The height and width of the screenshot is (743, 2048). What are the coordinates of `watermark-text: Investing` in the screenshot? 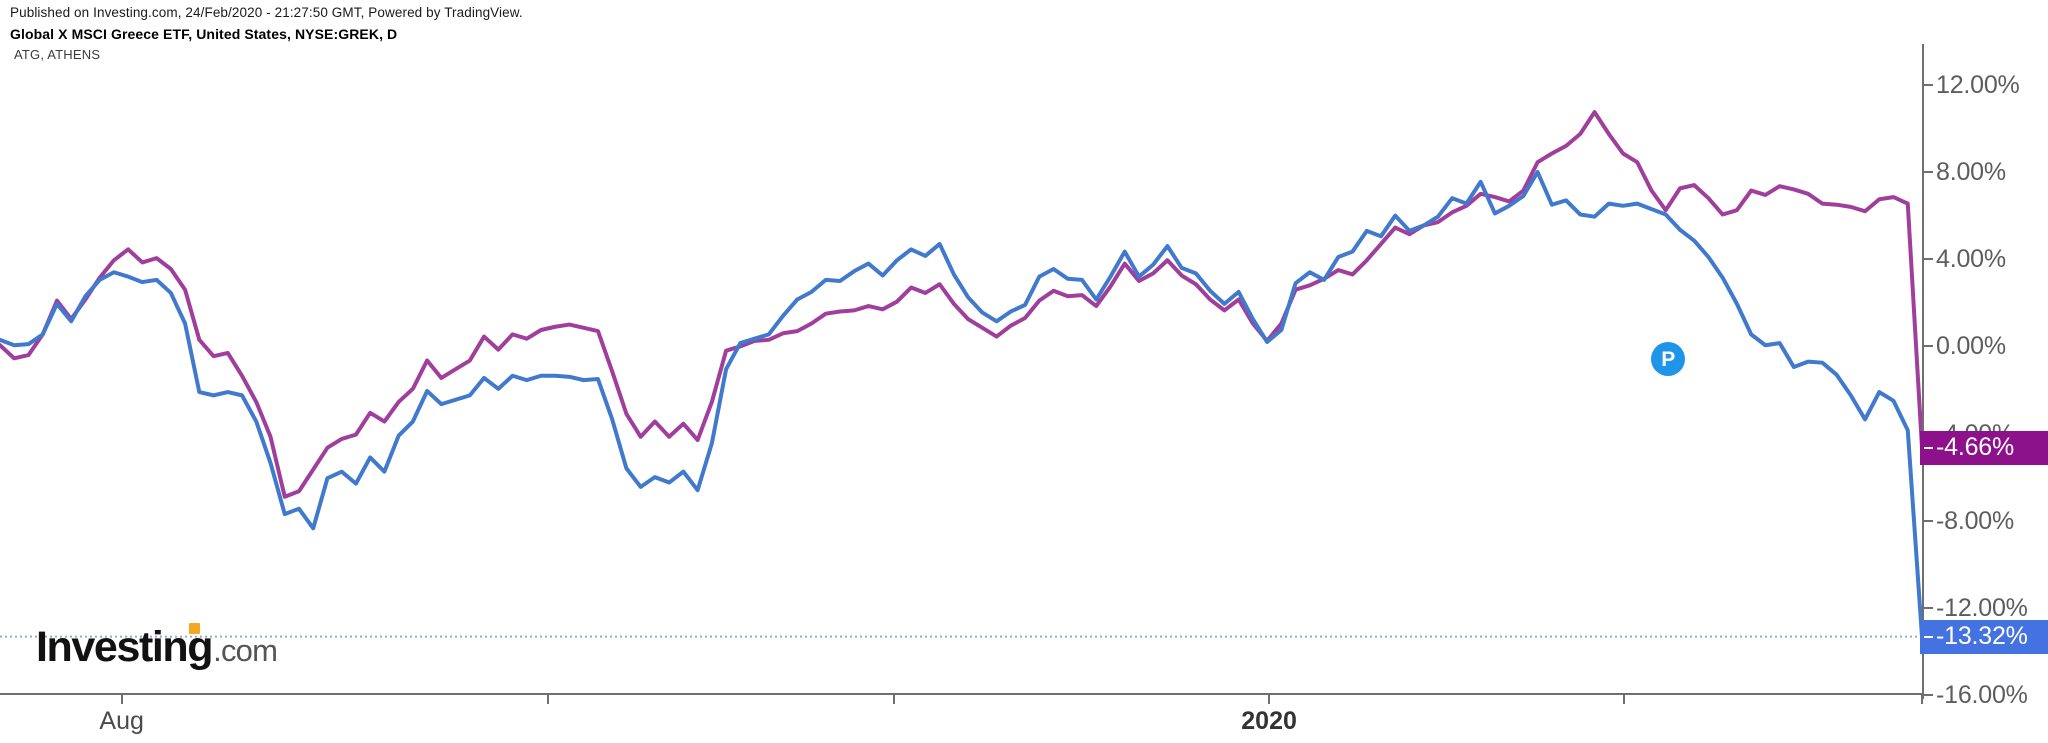 It's located at (125, 647).